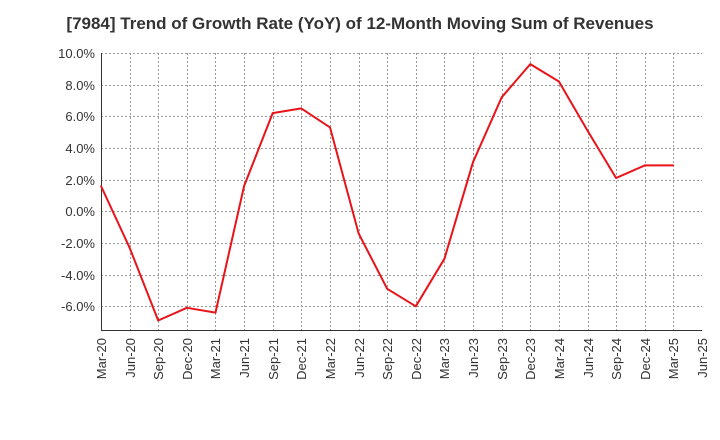 This screenshot has width=720, height=440. Describe the element at coordinates (80, 116) in the screenshot. I see `y-tick-label: 6.0%` at that location.